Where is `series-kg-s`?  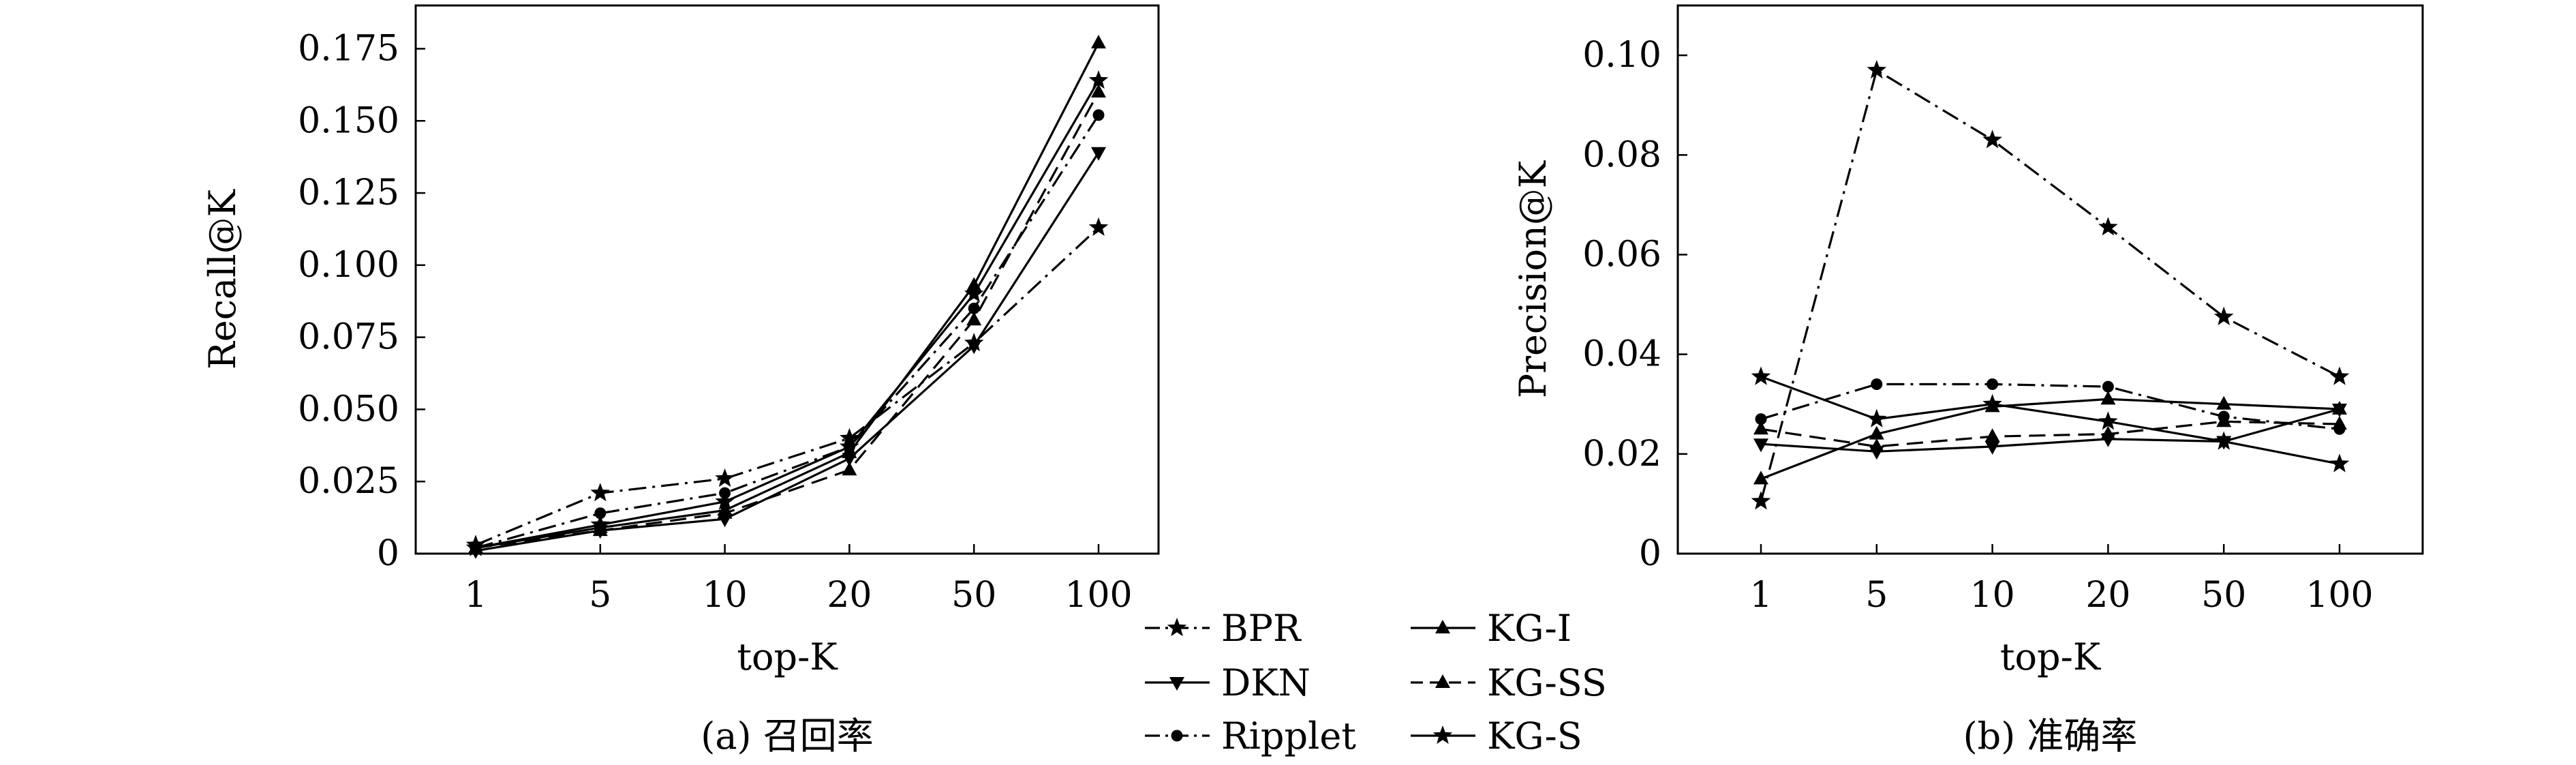
series-kg-s is located at coordinates (2050, 419).